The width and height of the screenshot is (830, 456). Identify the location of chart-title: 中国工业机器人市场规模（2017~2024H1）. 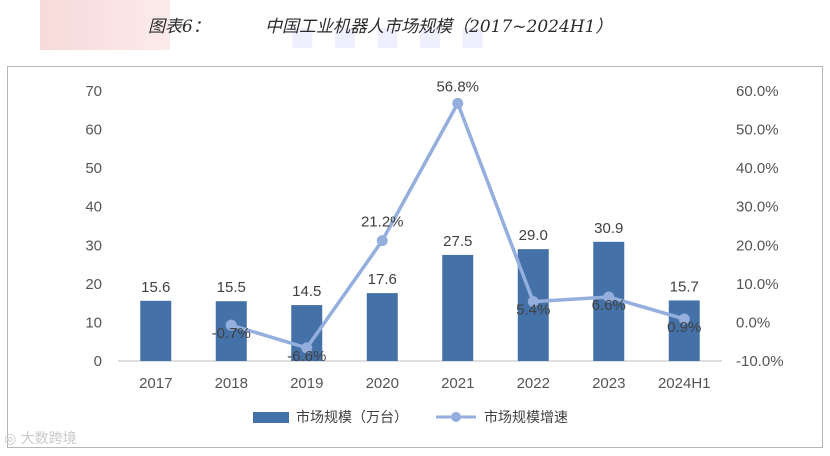
(439, 27).